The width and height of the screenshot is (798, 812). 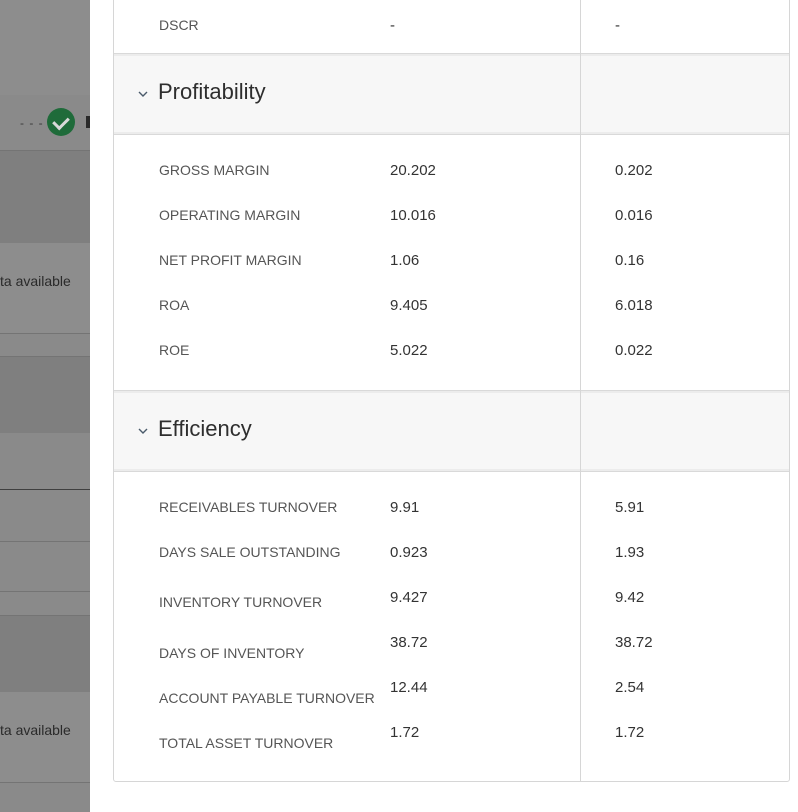 What do you see at coordinates (32, 123) in the screenshot?
I see `background-step-dashes: - - -` at bounding box center [32, 123].